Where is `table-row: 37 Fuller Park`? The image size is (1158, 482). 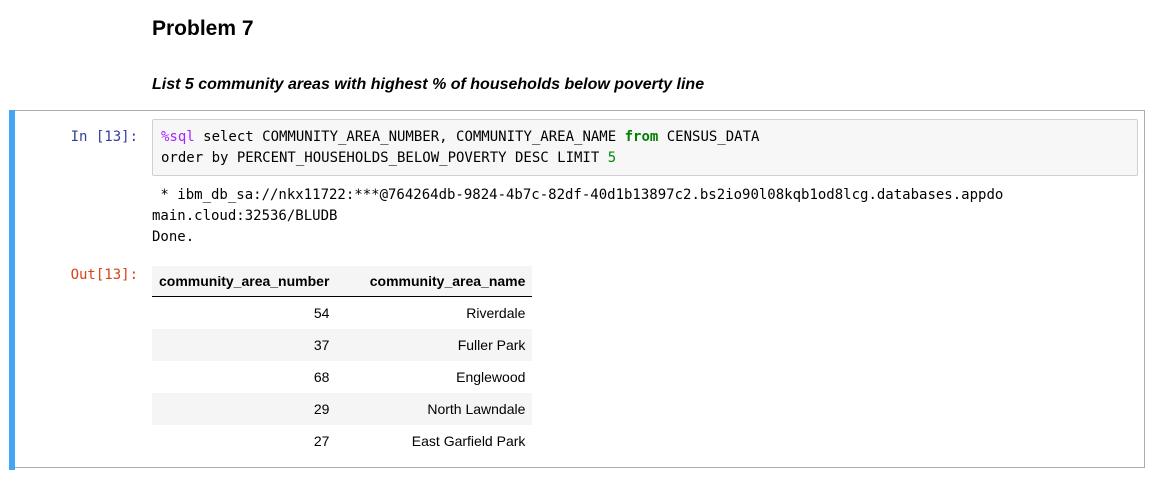 table-row: 37 Fuller Park is located at coordinates (342, 344).